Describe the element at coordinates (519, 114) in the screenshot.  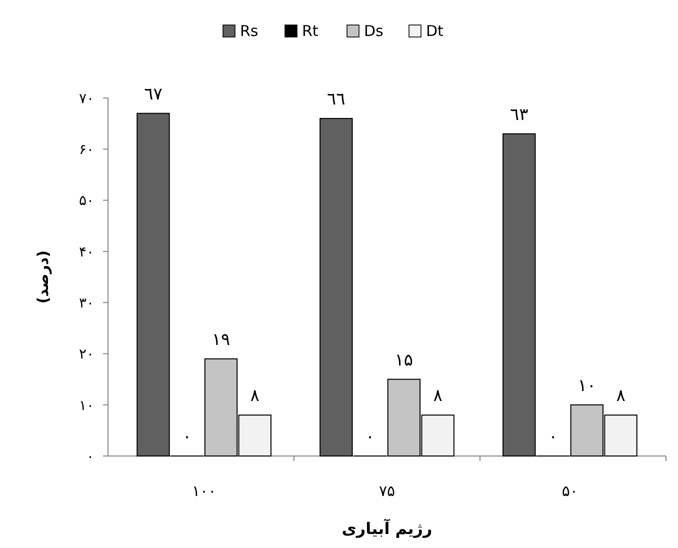
I see `data-label: ٦۳` at that location.